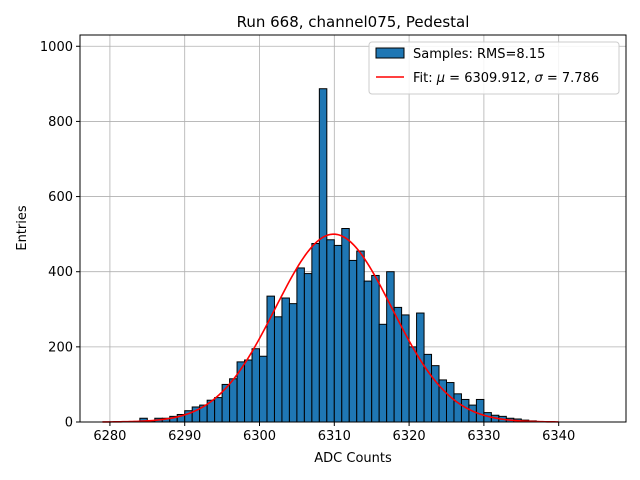  Describe the element at coordinates (353, 22) in the screenshot. I see `chart-title: Run 668, channel075, Pedestal` at that location.